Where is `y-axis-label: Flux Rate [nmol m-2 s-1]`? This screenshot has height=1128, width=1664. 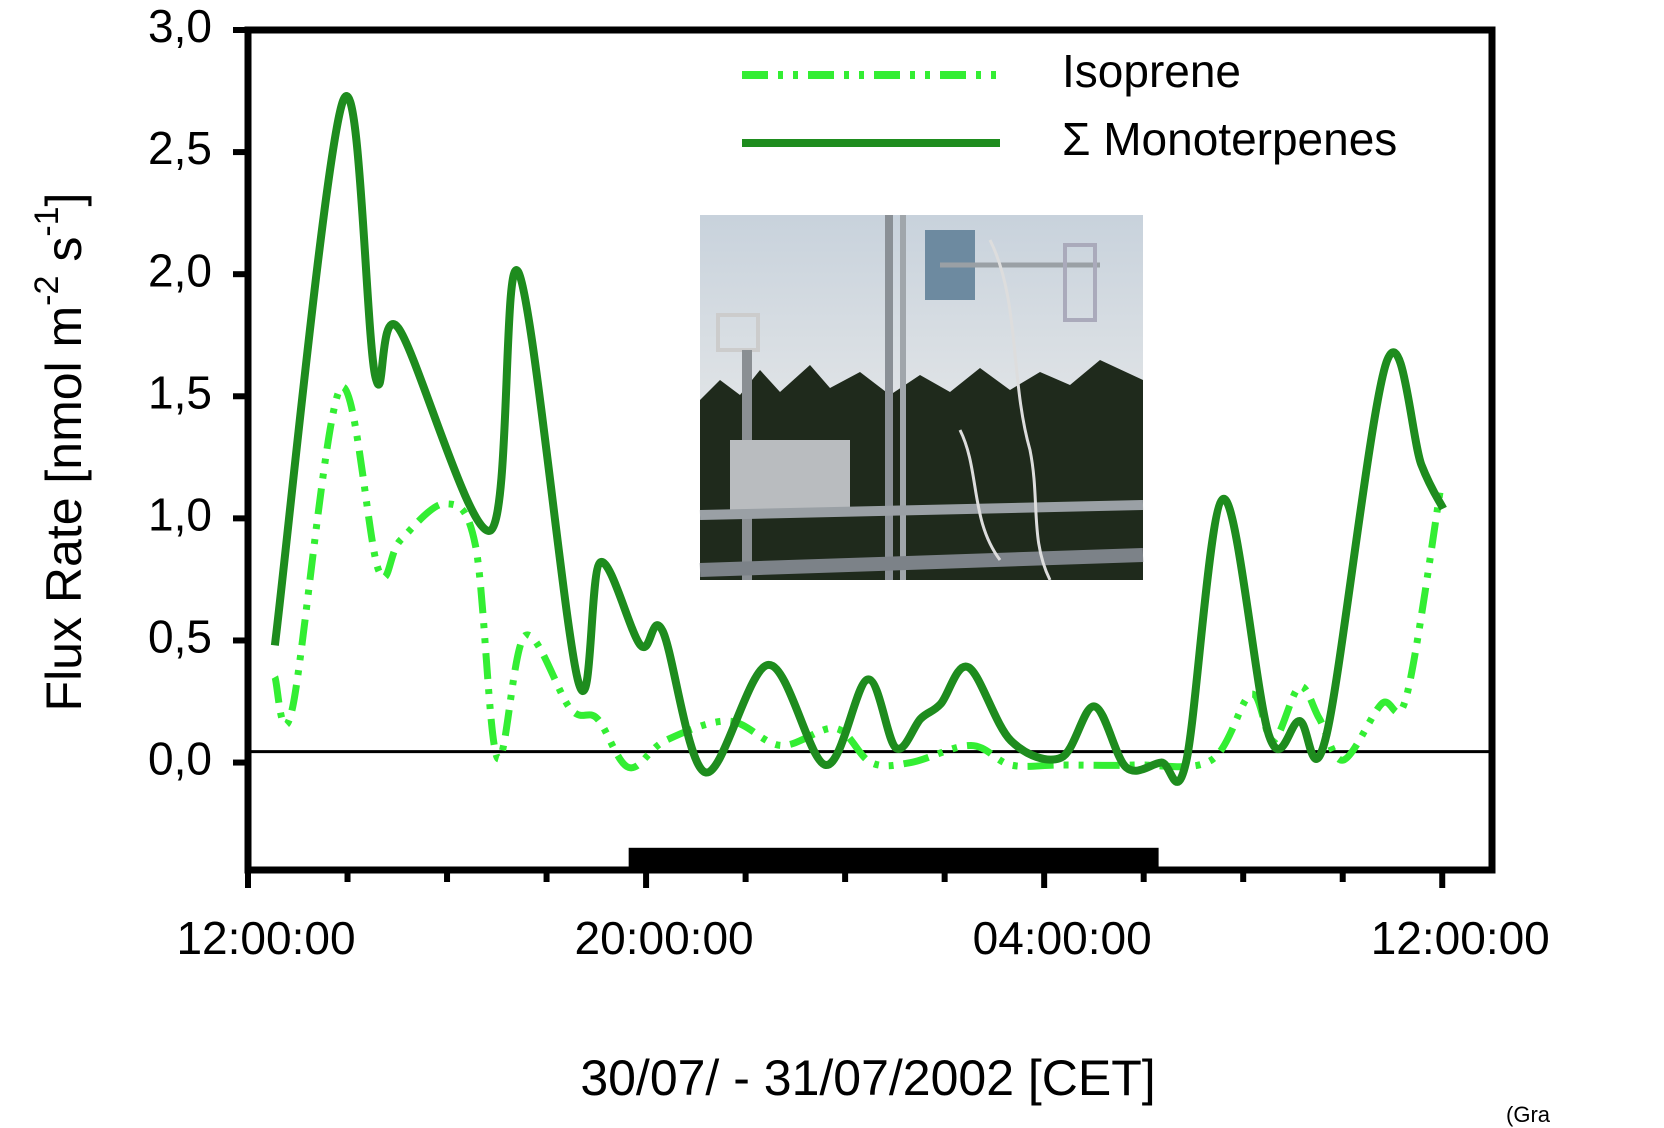
y-axis-label: Flux Rate [nmol m-2 s-1] is located at coordinates (60, 452).